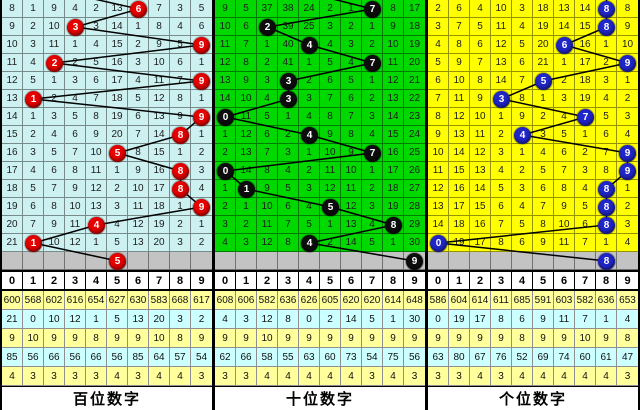 This screenshot has height=410, width=640. Describe the element at coordinates (320, 338) in the screenshot. I see `stats-row: 9 9 10 9 9 9 9 9 9 9` at that location.